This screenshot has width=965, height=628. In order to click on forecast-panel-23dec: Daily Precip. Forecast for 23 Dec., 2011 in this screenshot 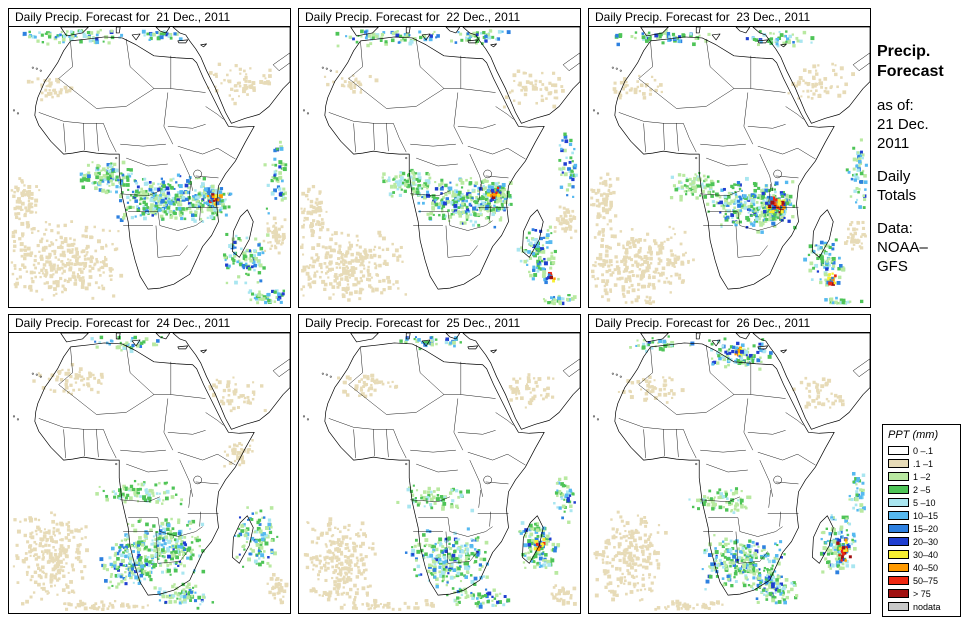, I will do `click(729, 158)`.